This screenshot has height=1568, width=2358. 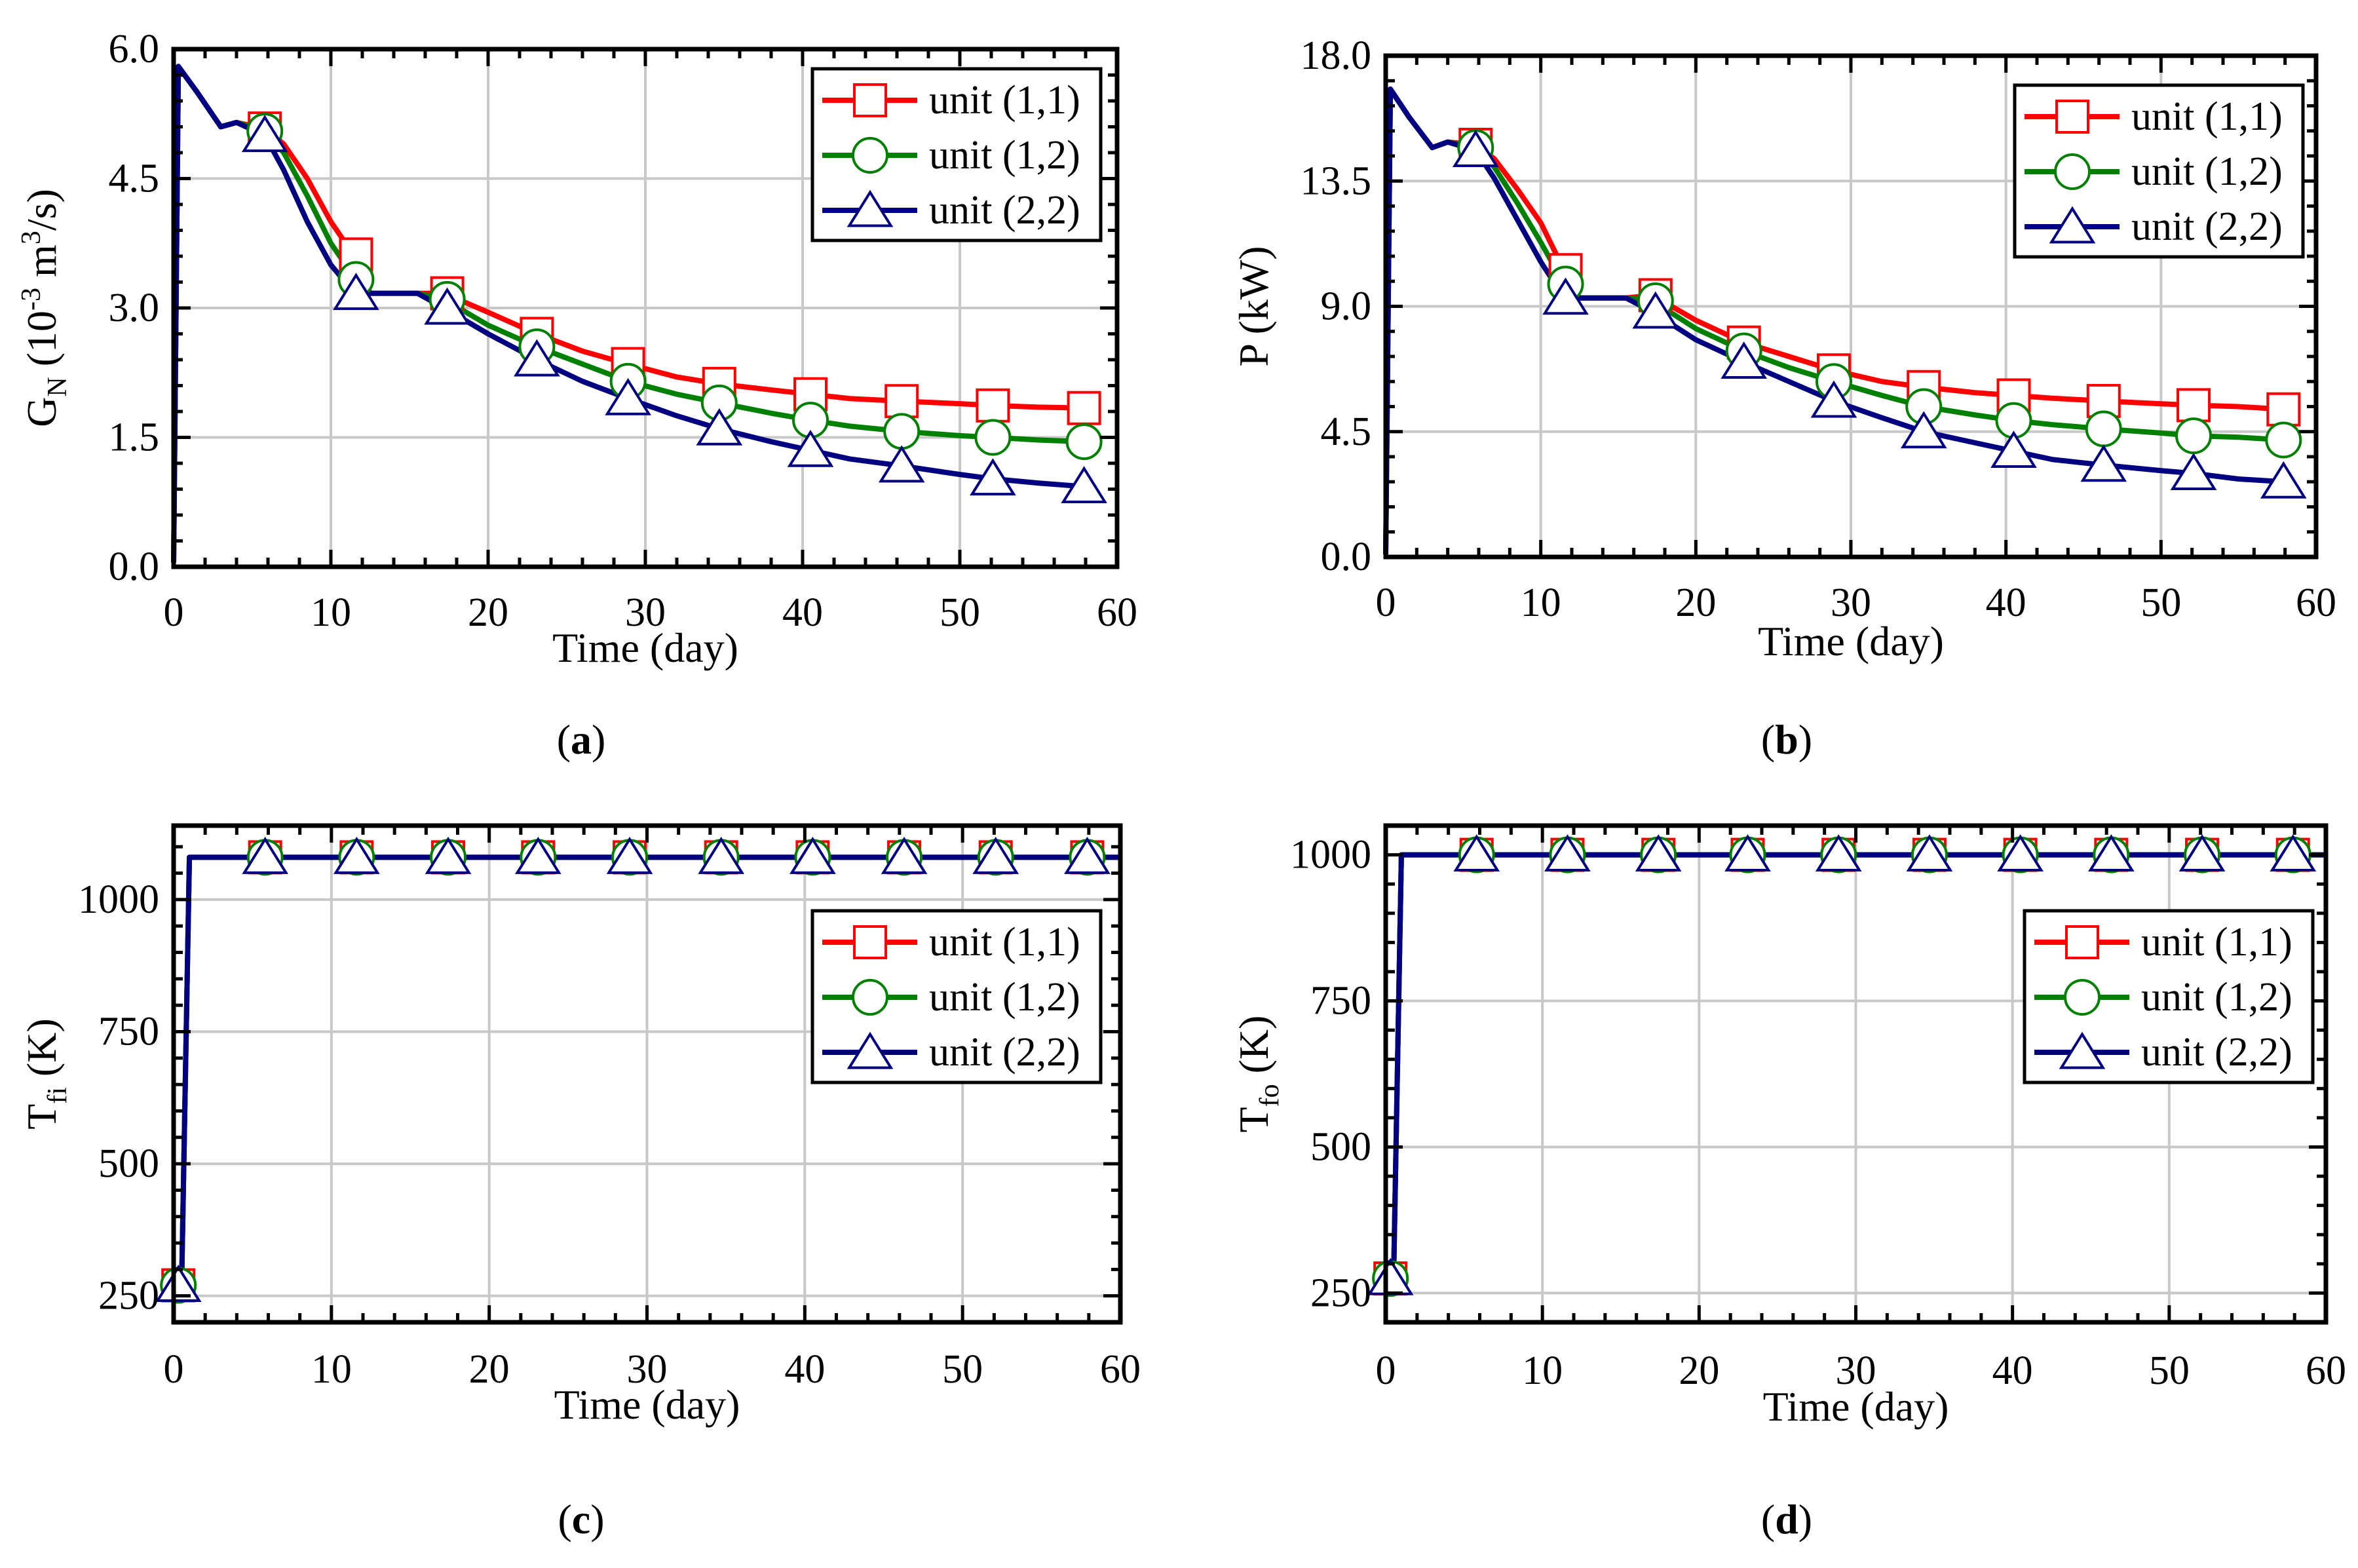 I want to click on y-title-main: G, so click(x=41, y=412).